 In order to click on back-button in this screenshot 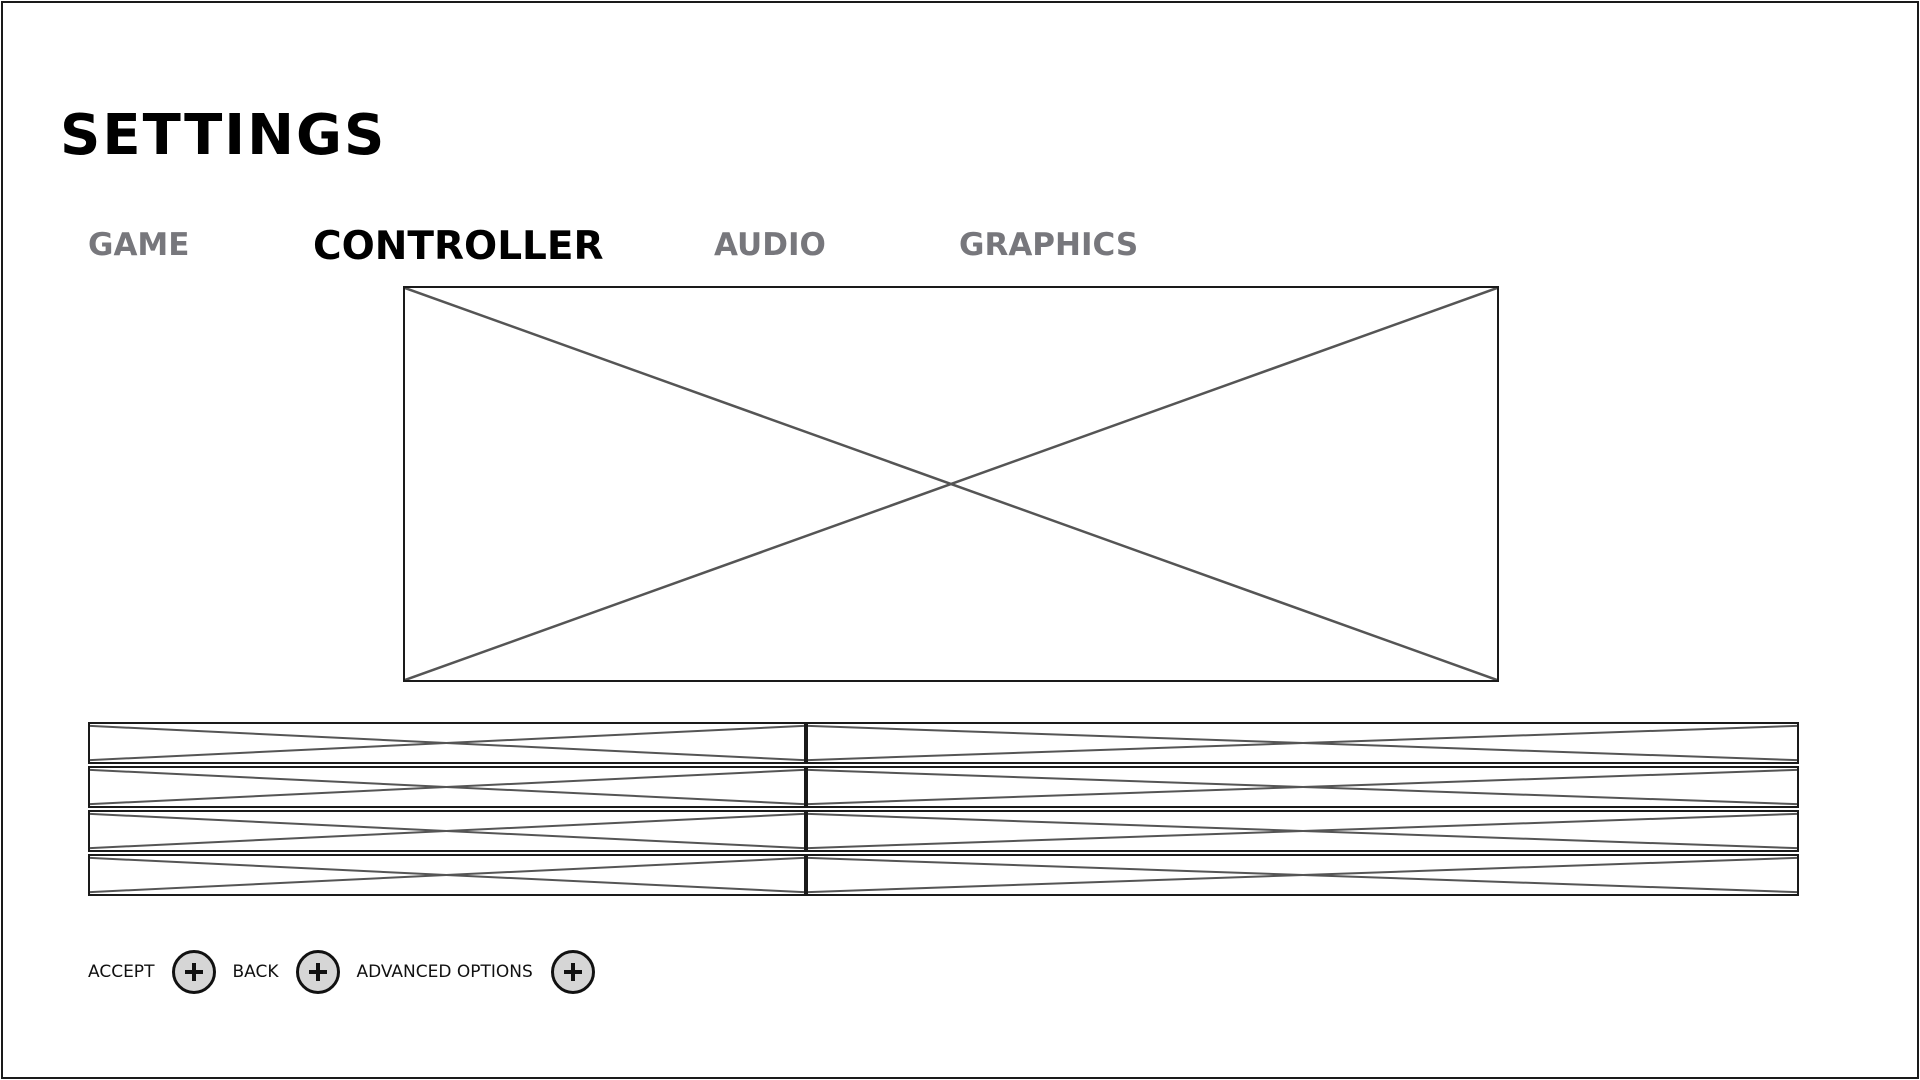, I will do `click(318, 972)`.